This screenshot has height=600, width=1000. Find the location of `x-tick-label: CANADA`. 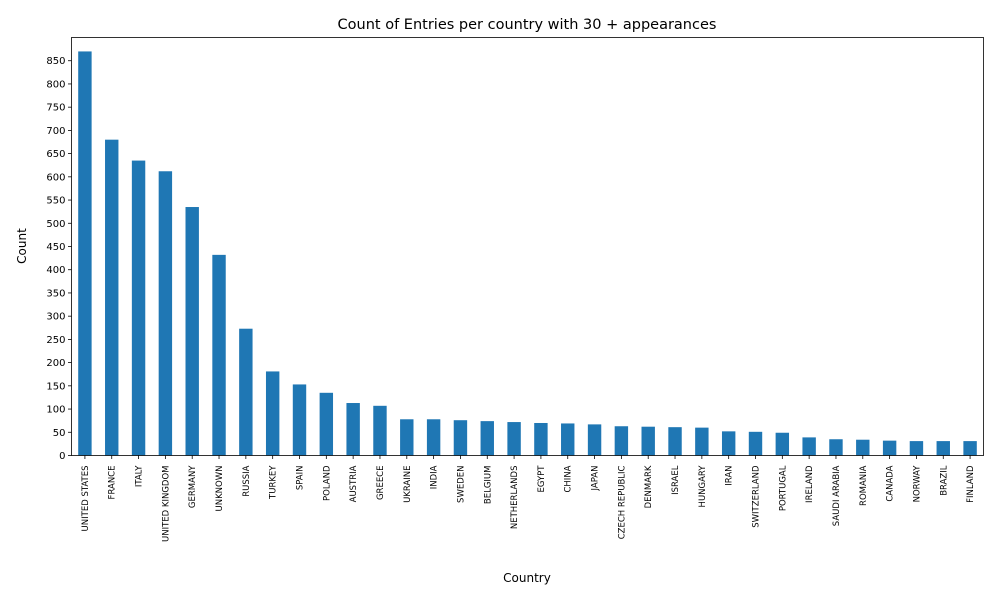

x-tick-label: CANADA is located at coordinates (891, 483).